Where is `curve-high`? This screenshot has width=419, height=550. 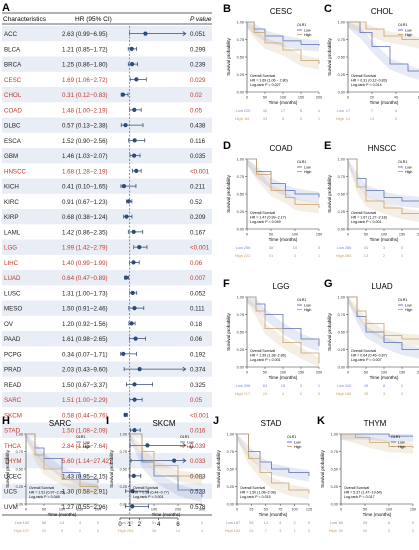
curve-high is located at coordinates (283, 330).